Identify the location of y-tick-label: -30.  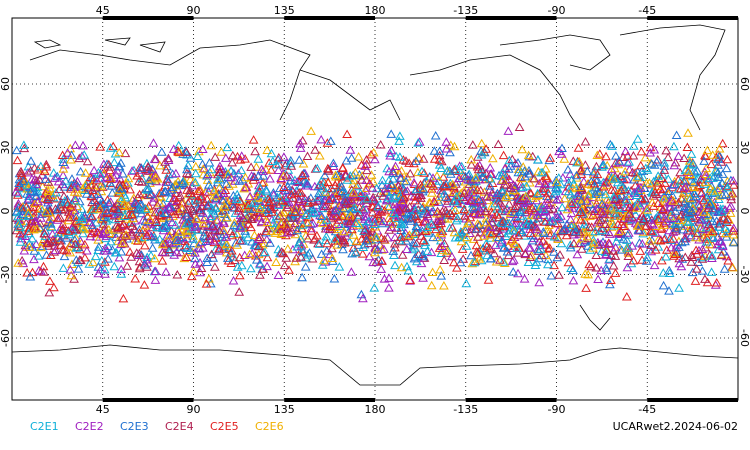
(744, 275).